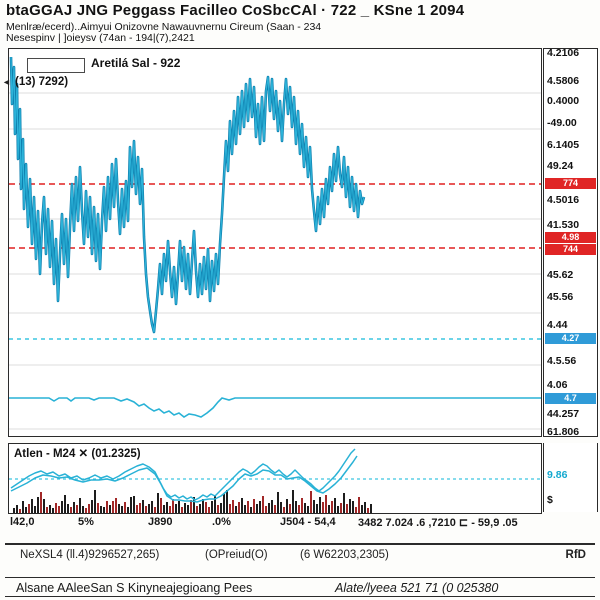 This screenshot has width=600, height=600. Describe the element at coordinates (550, 500) in the screenshot. I see `indicator-axis-label: $` at that location.